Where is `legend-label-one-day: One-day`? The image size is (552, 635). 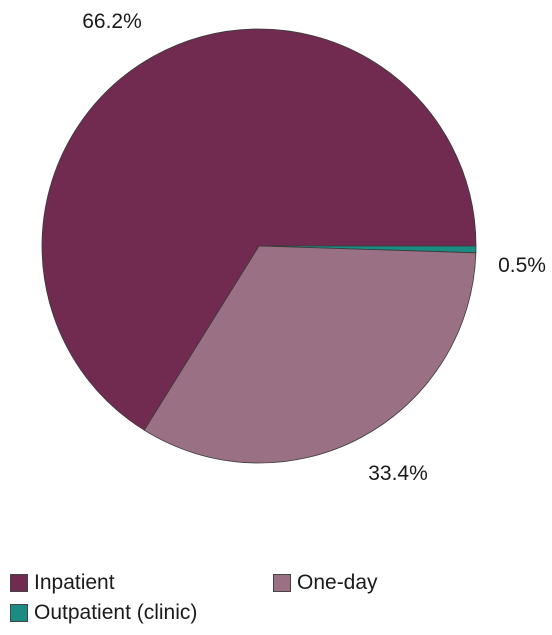 legend-label-one-day: One-day is located at coordinates (337, 582).